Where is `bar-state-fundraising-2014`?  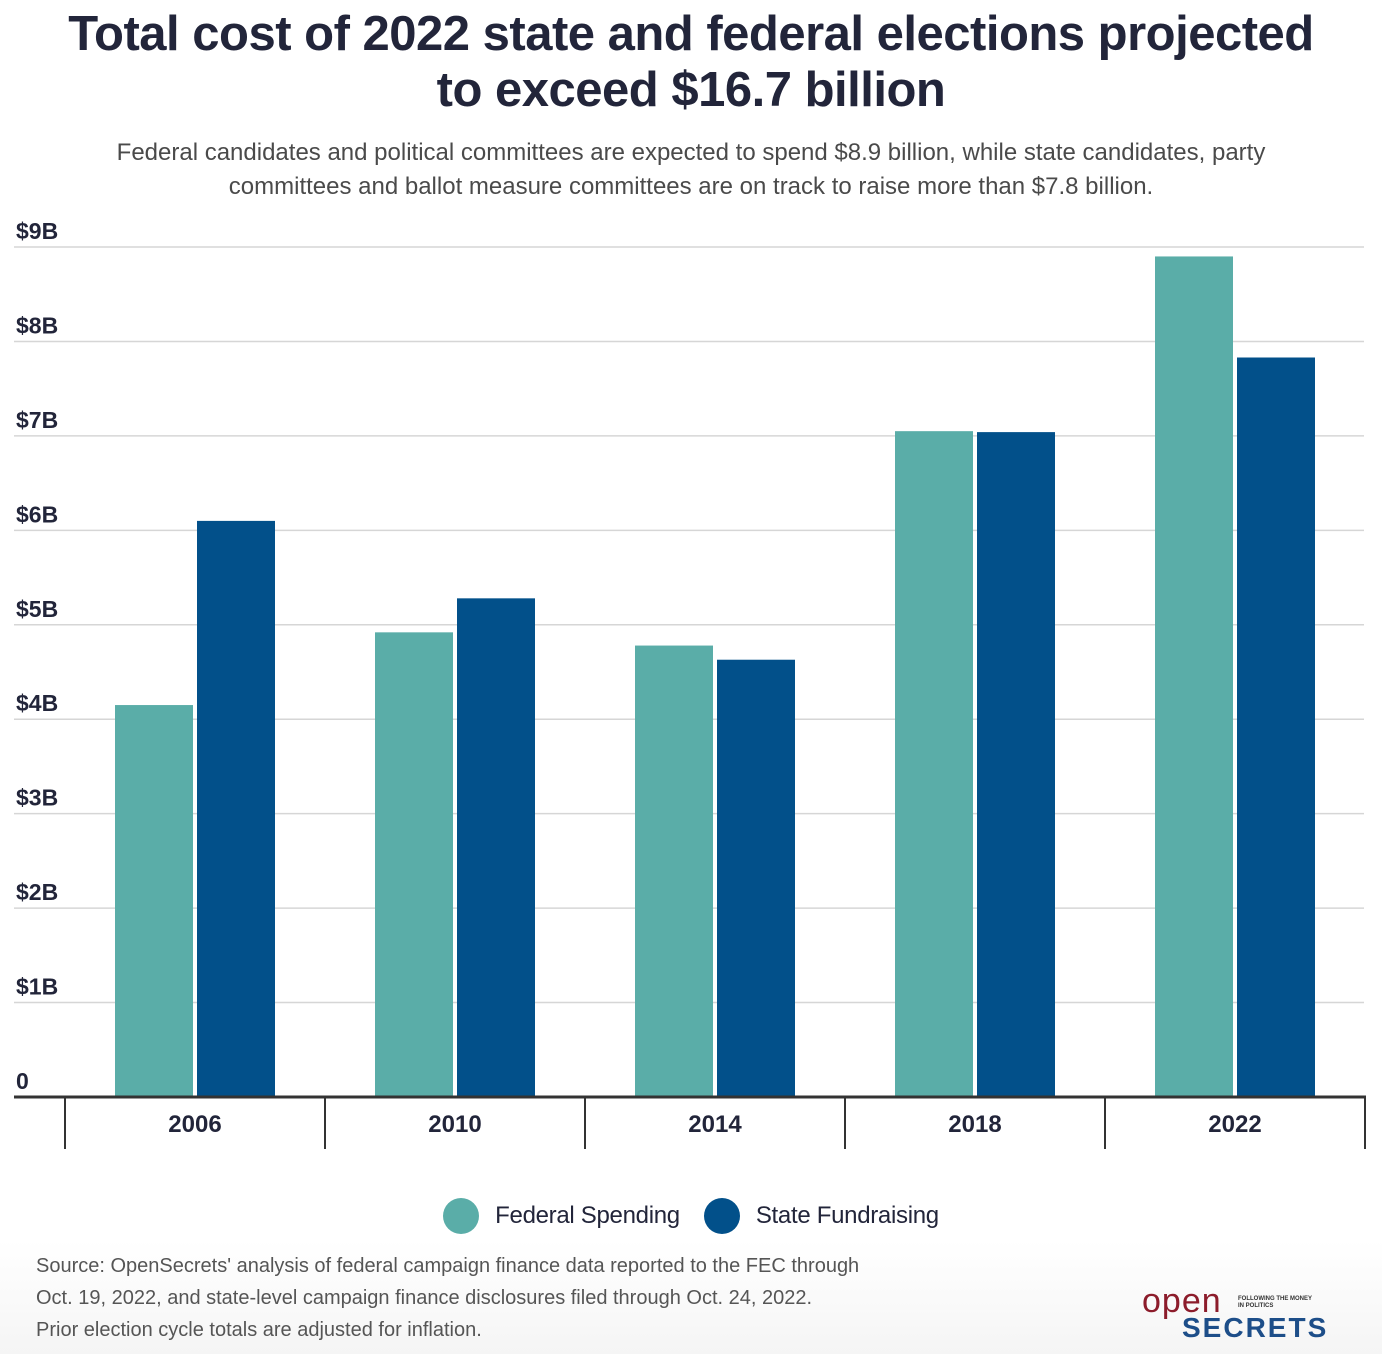
bar-state-fundraising-2014 is located at coordinates (756, 878).